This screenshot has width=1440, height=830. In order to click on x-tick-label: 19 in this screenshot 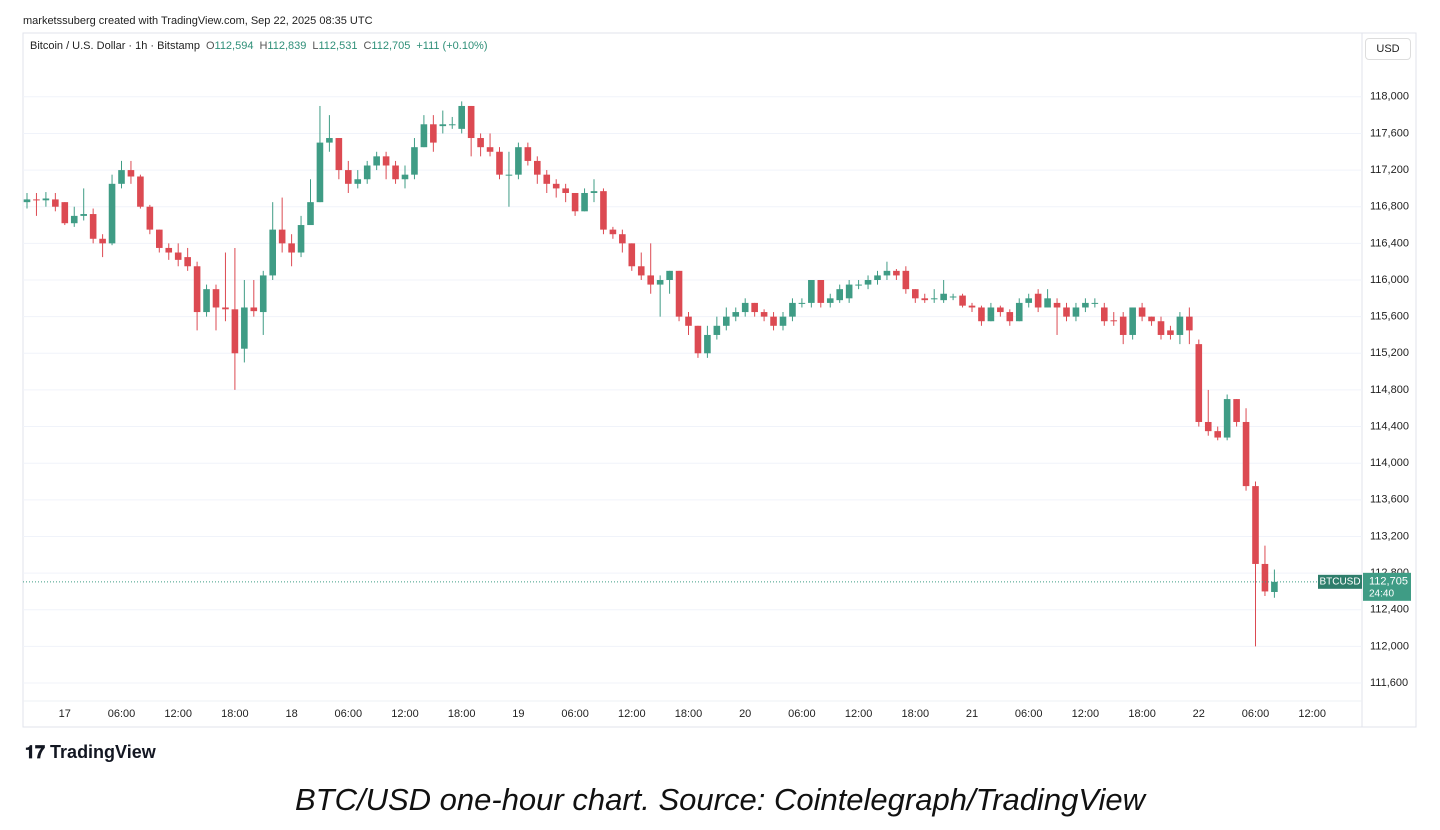, I will do `click(518, 714)`.